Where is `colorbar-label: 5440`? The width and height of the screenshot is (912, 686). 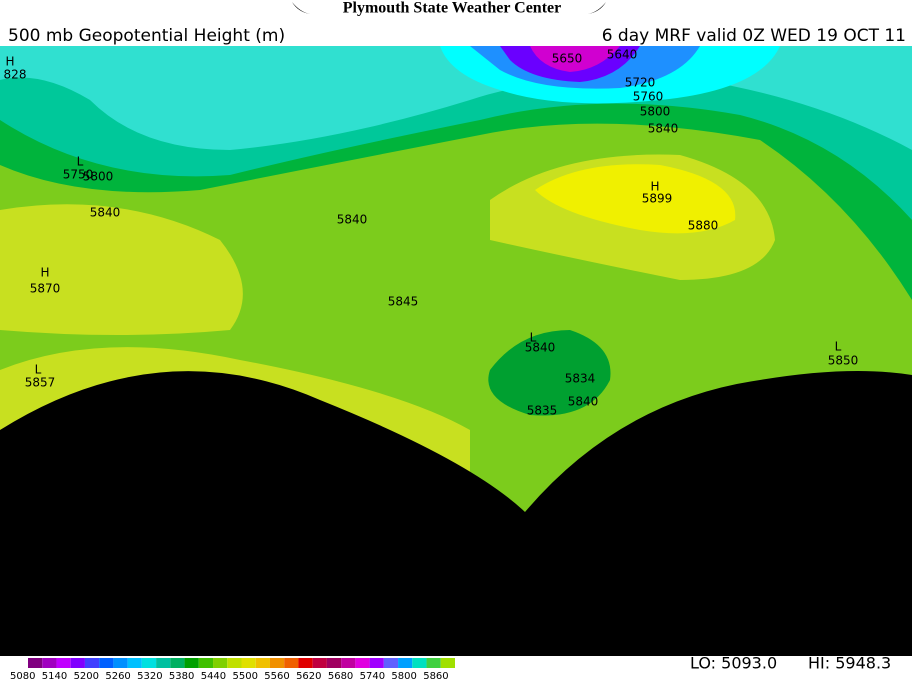
colorbar-label: 5440 is located at coordinates (213, 676).